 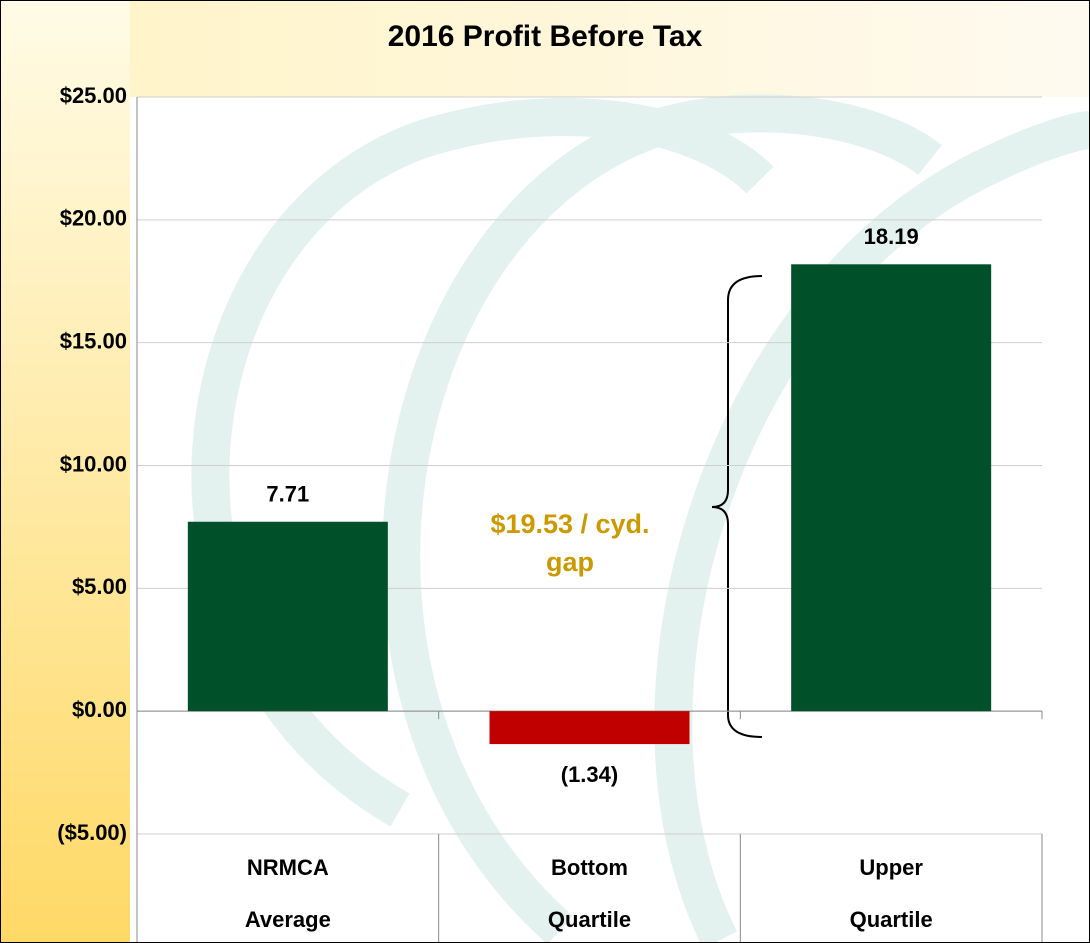 What do you see at coordinates (92, 832) in the screenshot?
I see `y-tick-label: ($5.00)` at bounding box center [92, 832].